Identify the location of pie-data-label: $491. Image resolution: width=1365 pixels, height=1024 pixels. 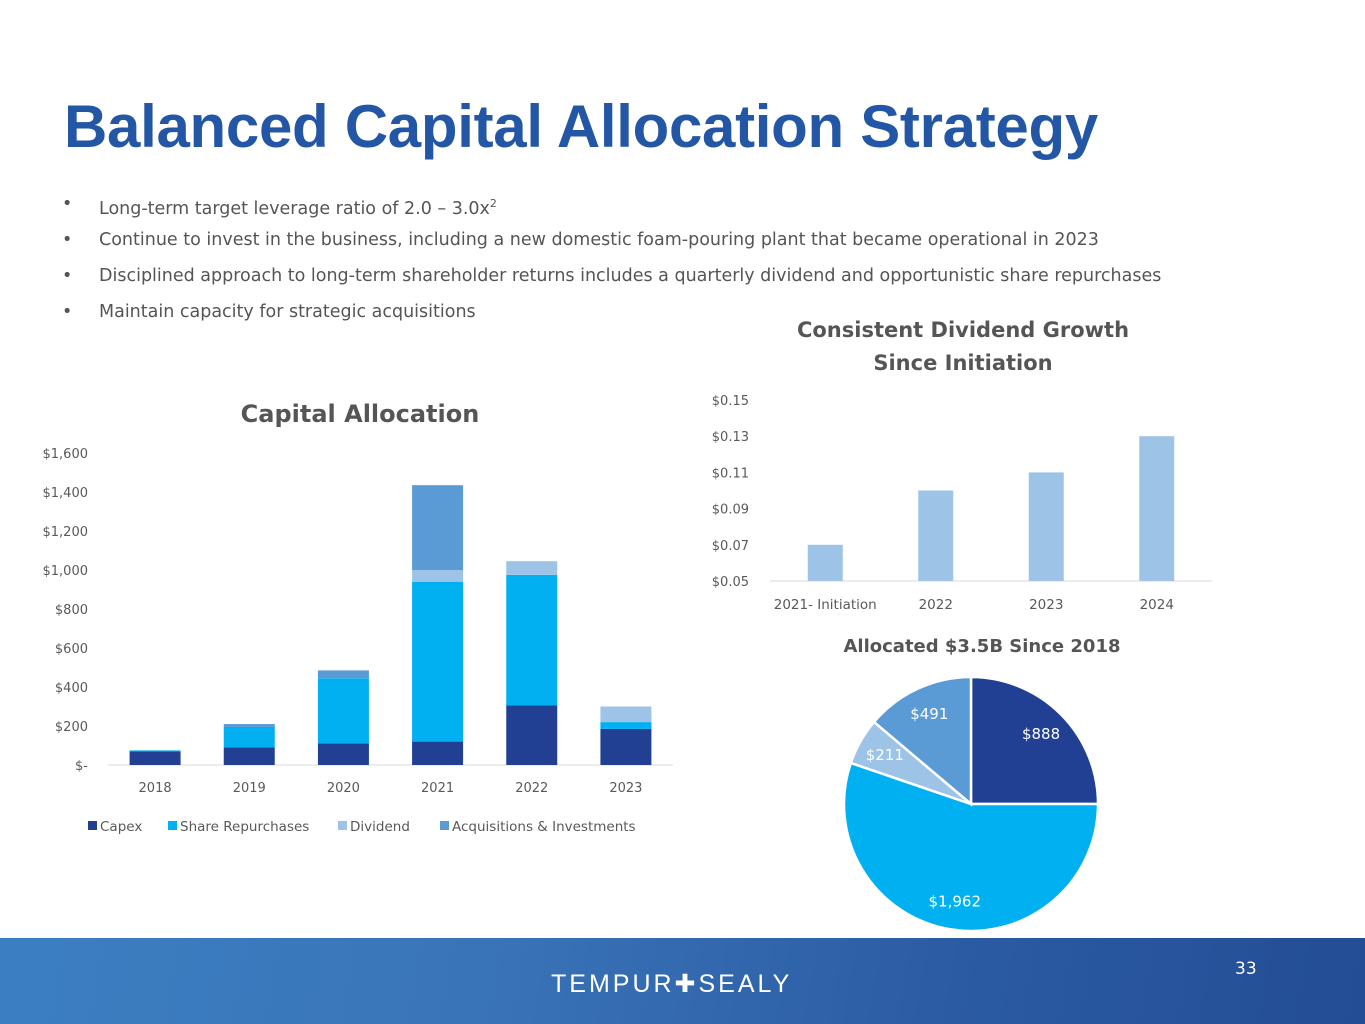
(929, 714).